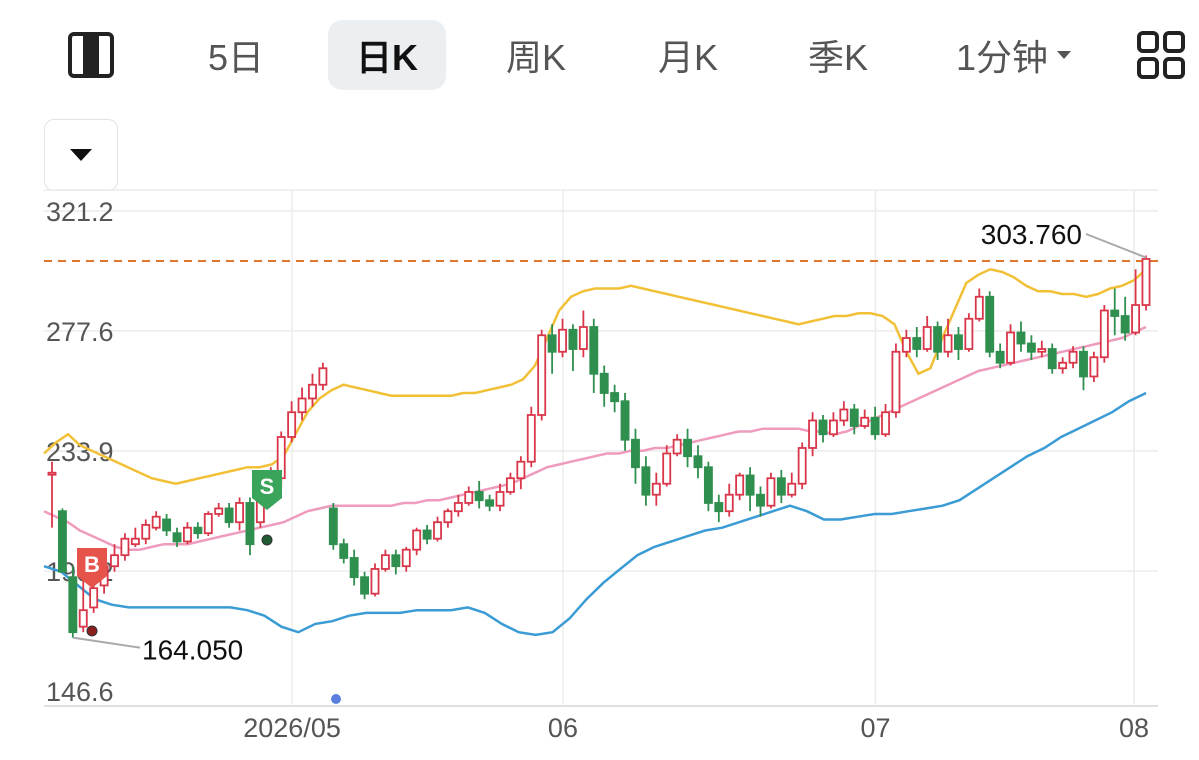 This screenshot has height=760, width=1199. I want to click on interval-dropdown: 1分钟, so click(1015, 55).